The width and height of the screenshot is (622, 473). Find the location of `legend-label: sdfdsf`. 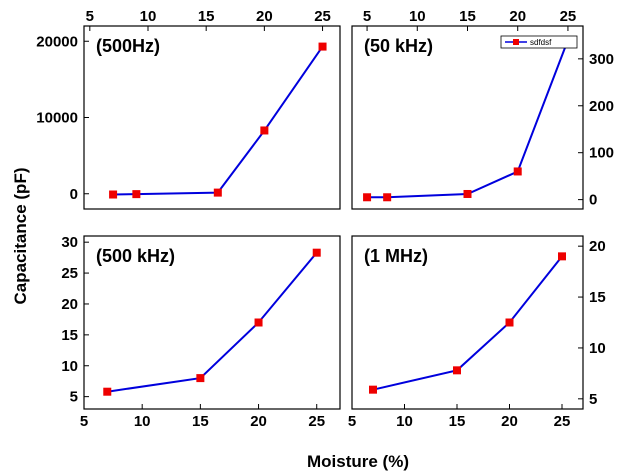

legend-label: sdfdsf is located at coordinates (541, 42).